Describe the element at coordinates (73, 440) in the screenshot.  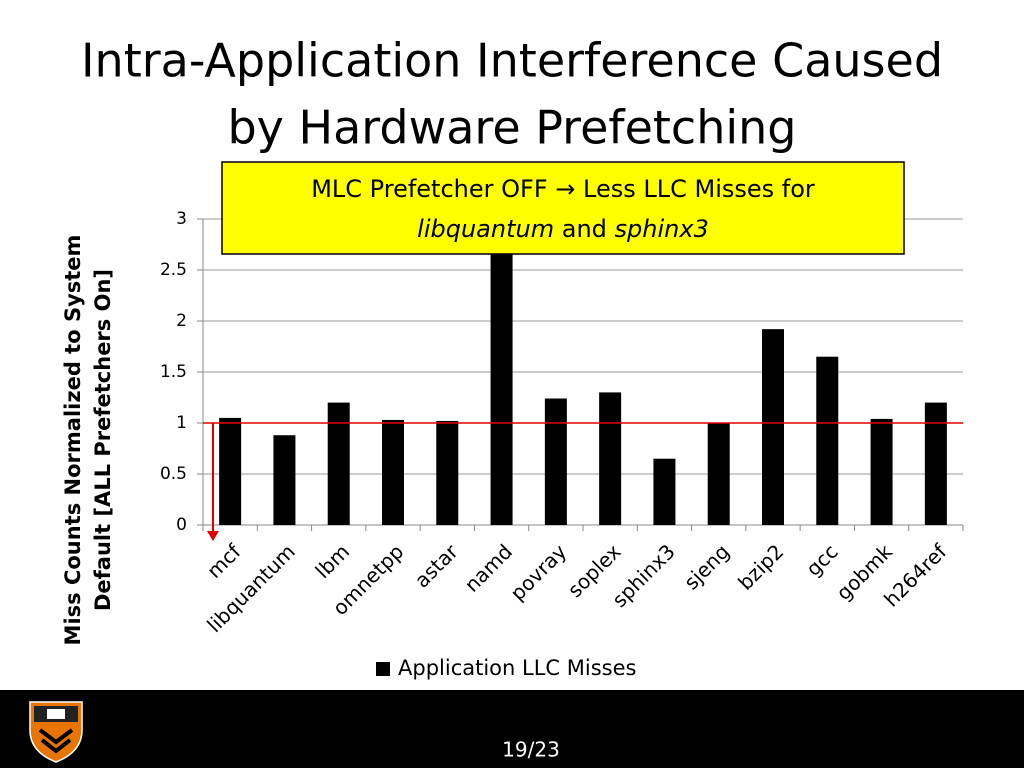
I see `y-axis-label: Miss Counts Normalized to System` at that location.